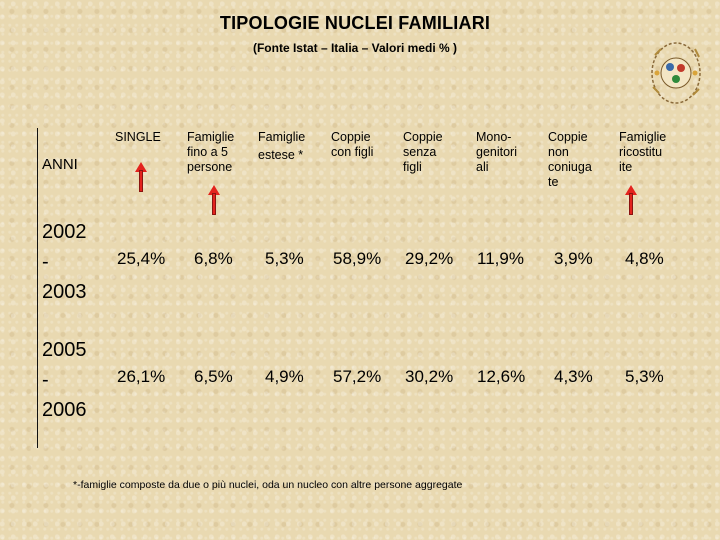  Describe the element at coordinates (644, 258) in the screenshot. I see `table-cell: 4,8%` at that location.